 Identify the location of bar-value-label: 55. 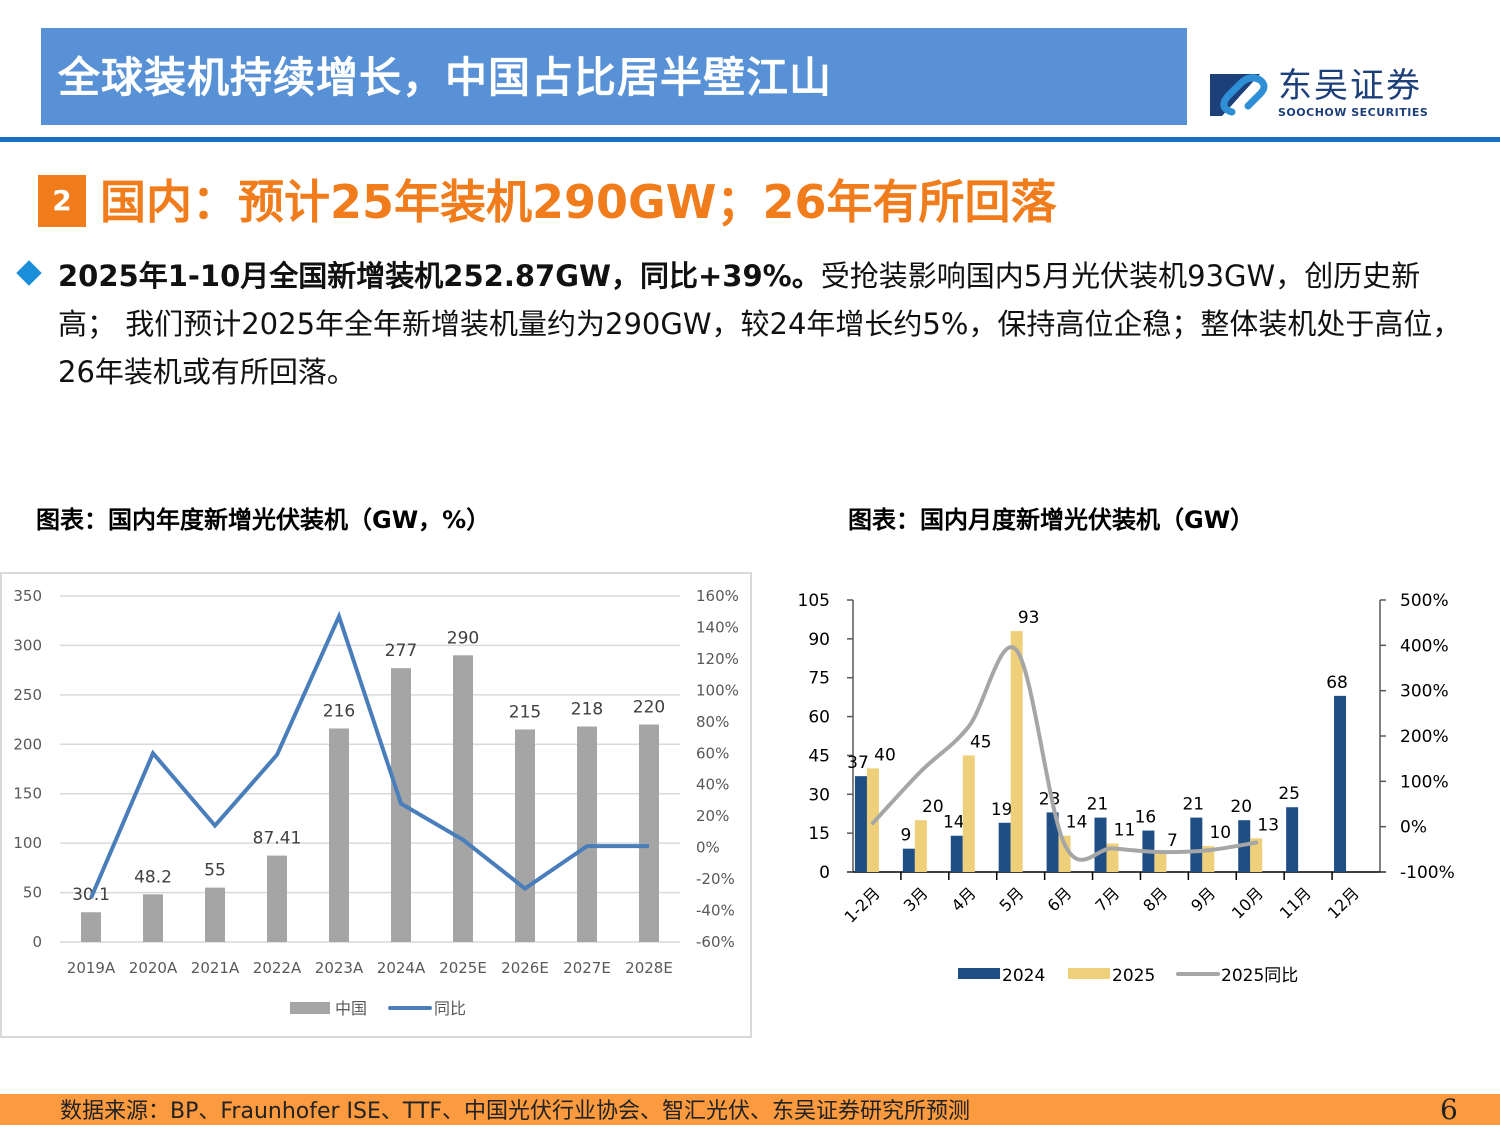
(215, 871).